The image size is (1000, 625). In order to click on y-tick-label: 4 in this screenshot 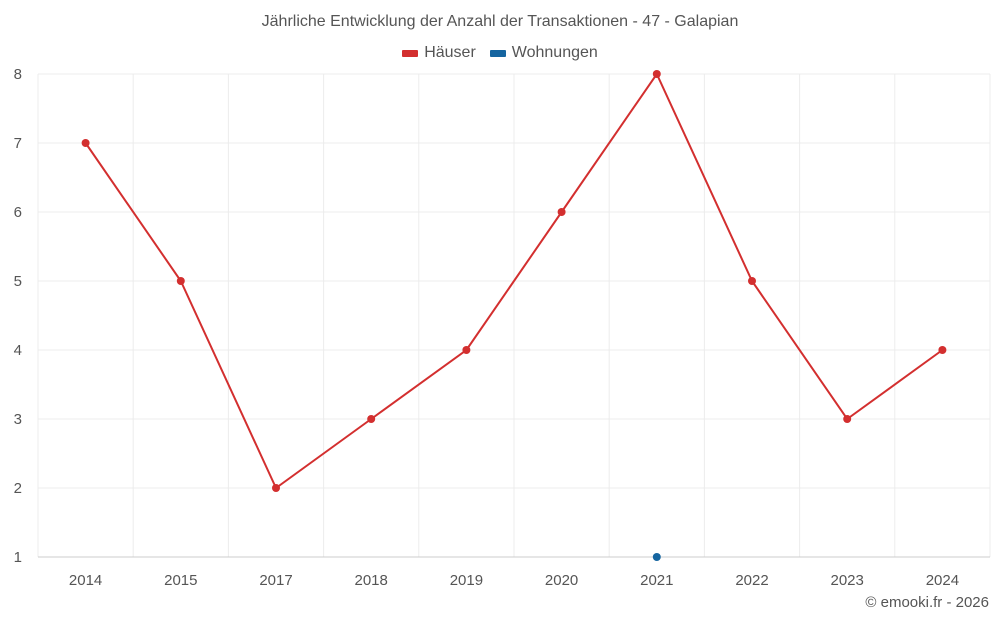, I will do `click(18, 350)`.